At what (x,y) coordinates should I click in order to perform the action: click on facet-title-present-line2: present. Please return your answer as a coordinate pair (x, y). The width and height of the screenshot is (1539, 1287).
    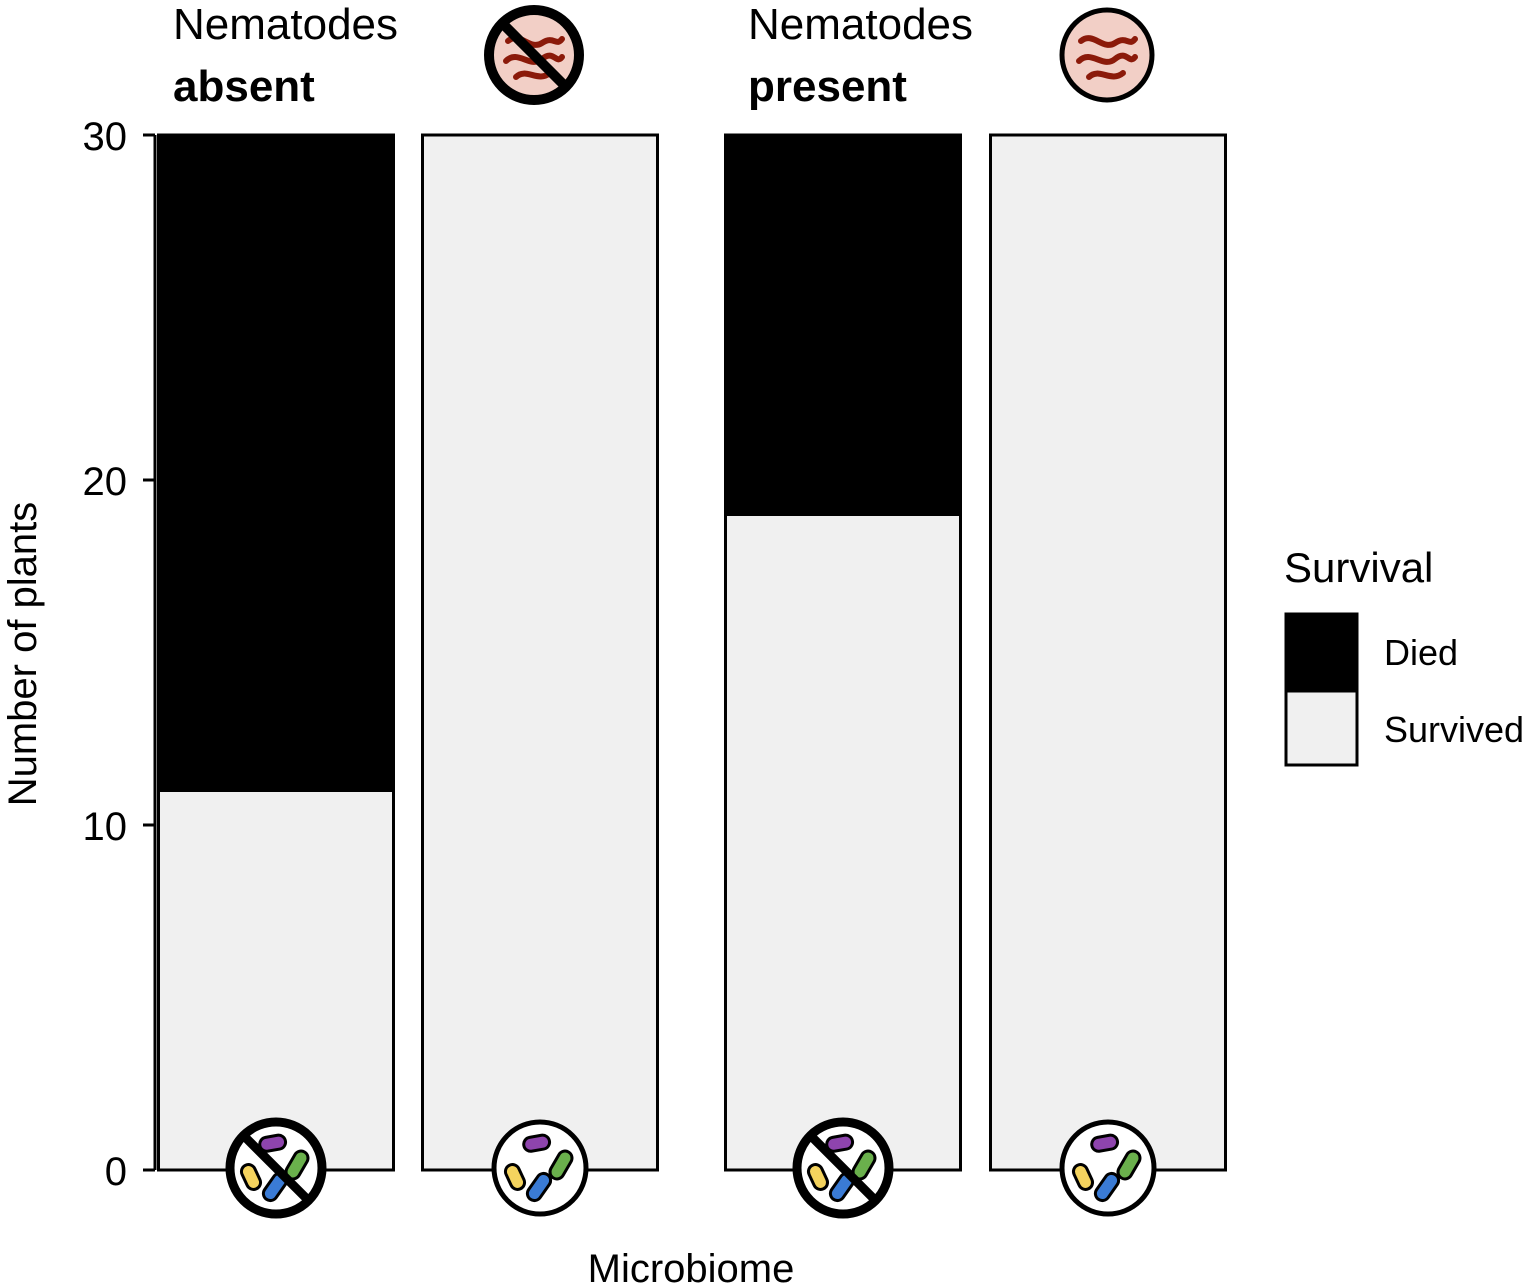
    Looking at the image, I should click on (827, 86).